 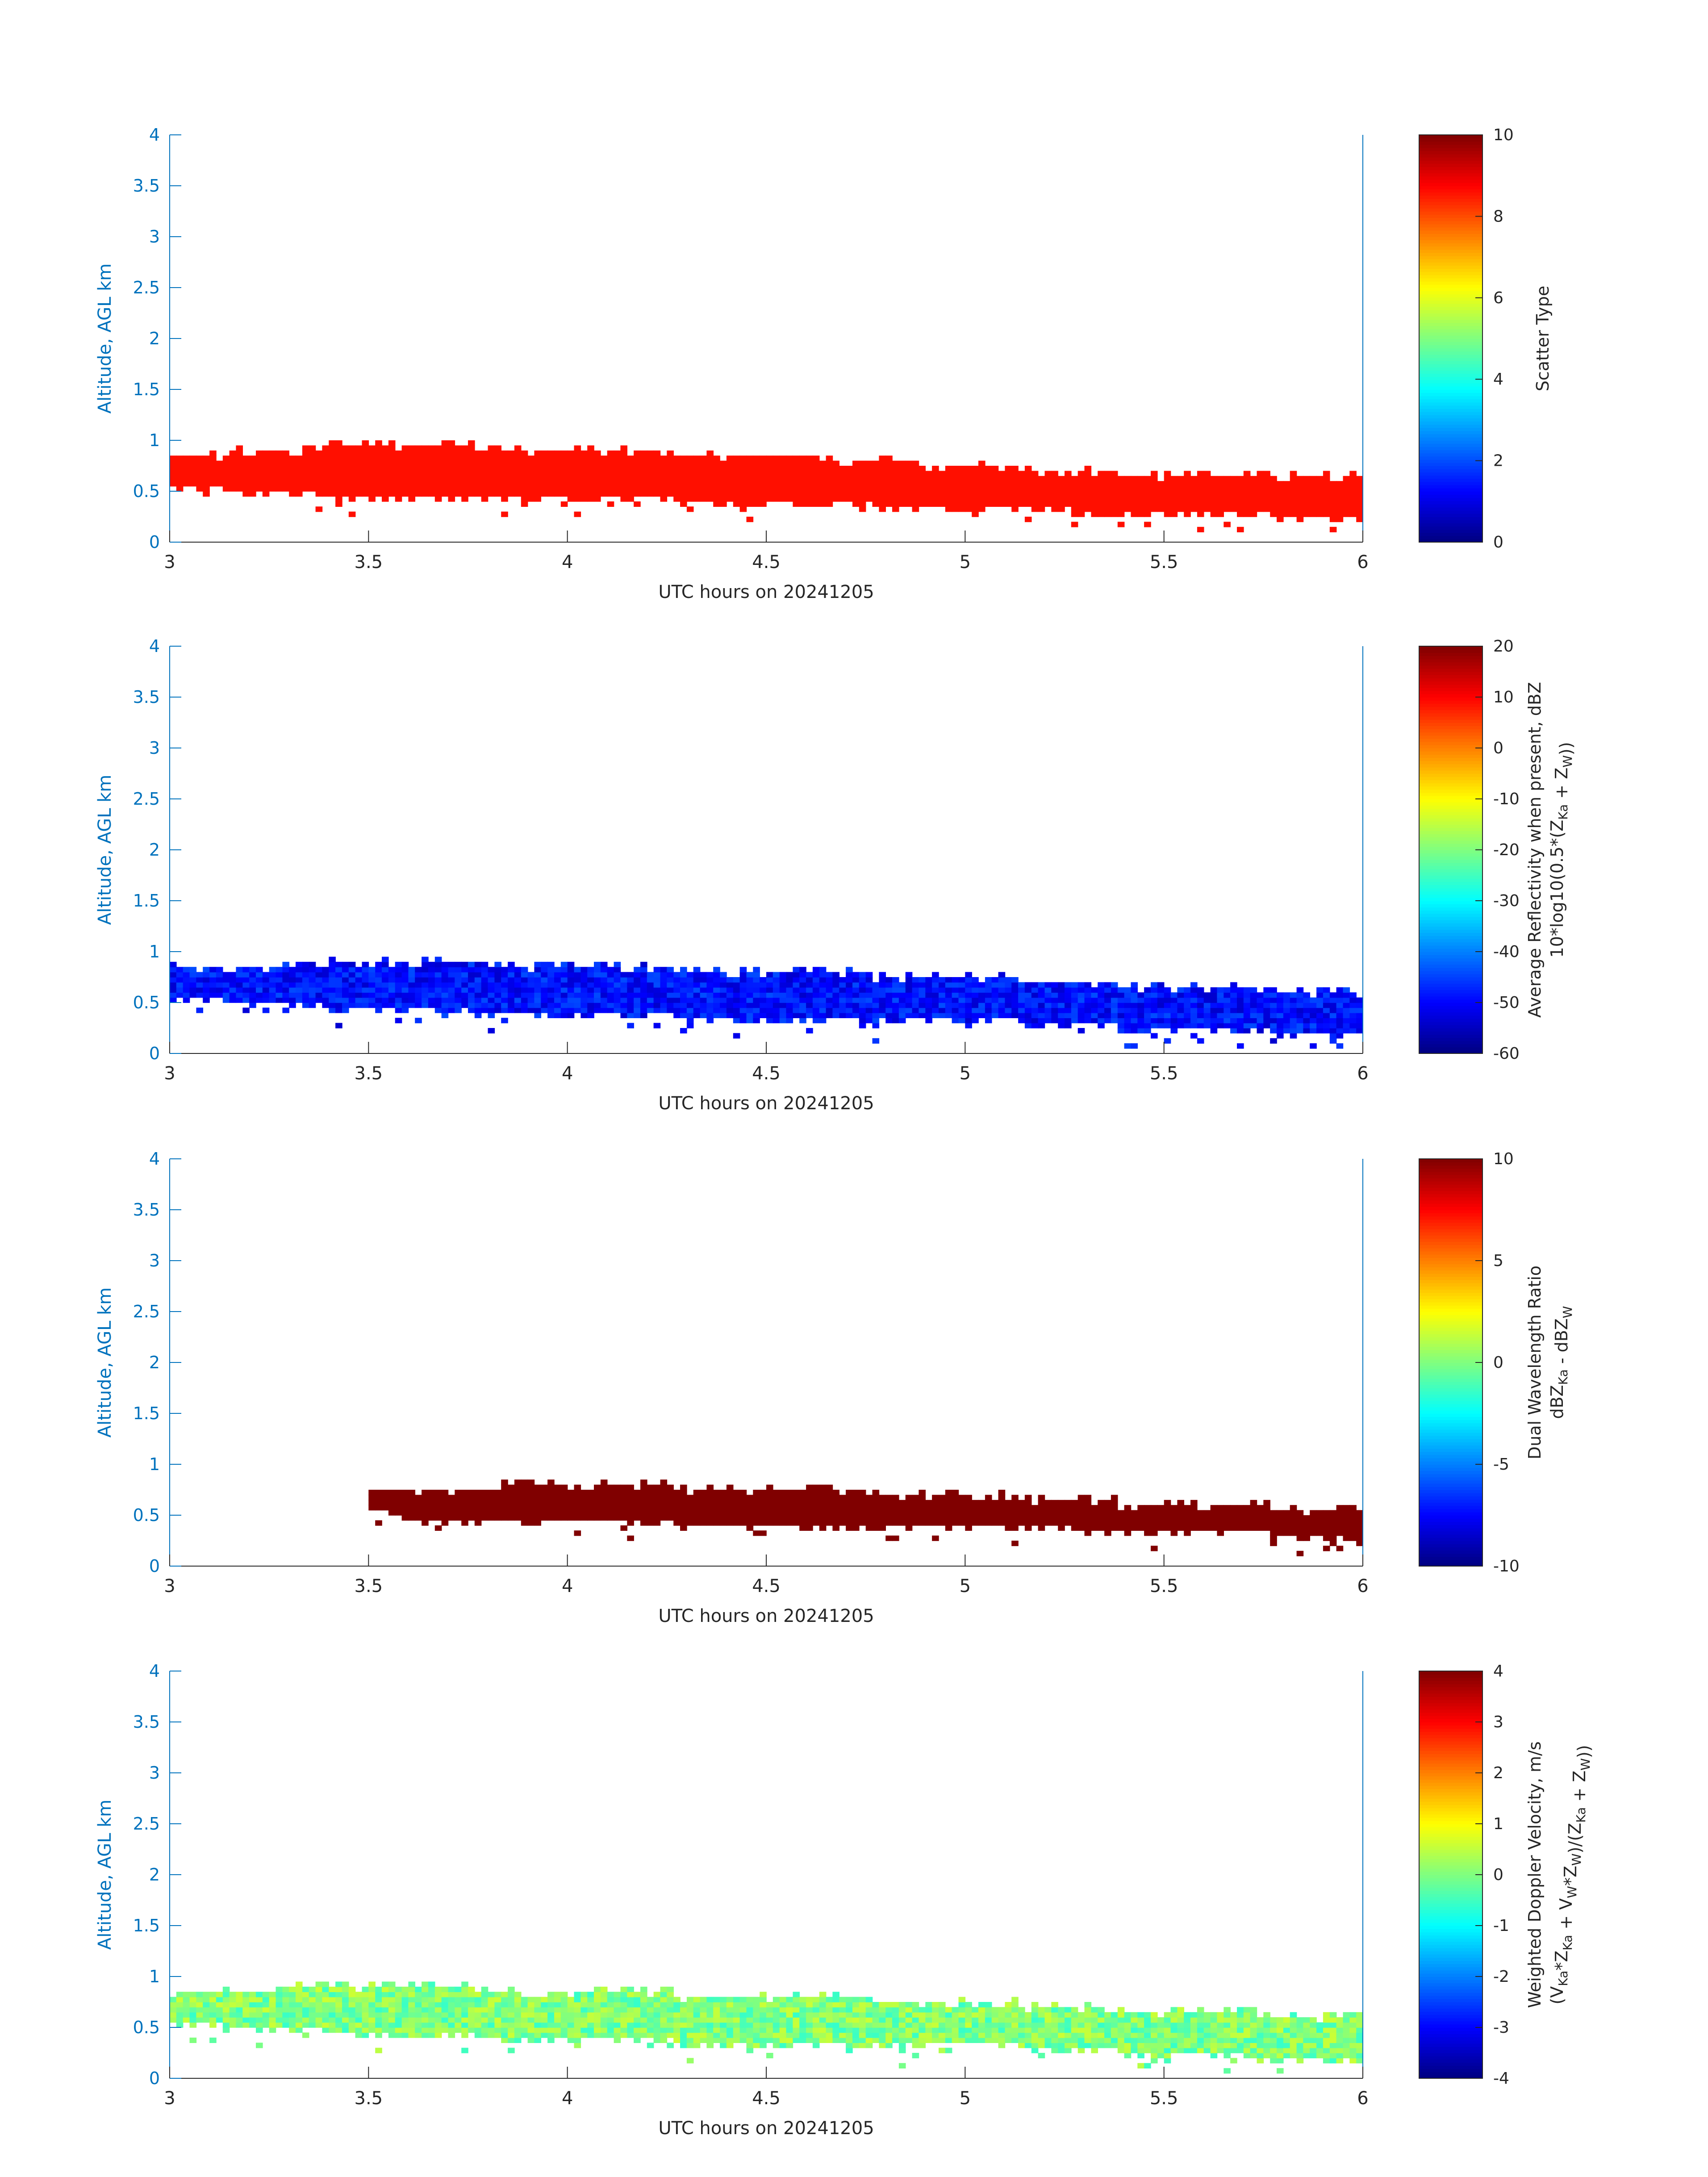 What do you see at coordinates (154, 1159) in the screenshot?
I see `y-tick-label: 4` at bounding box center [154, 1159].